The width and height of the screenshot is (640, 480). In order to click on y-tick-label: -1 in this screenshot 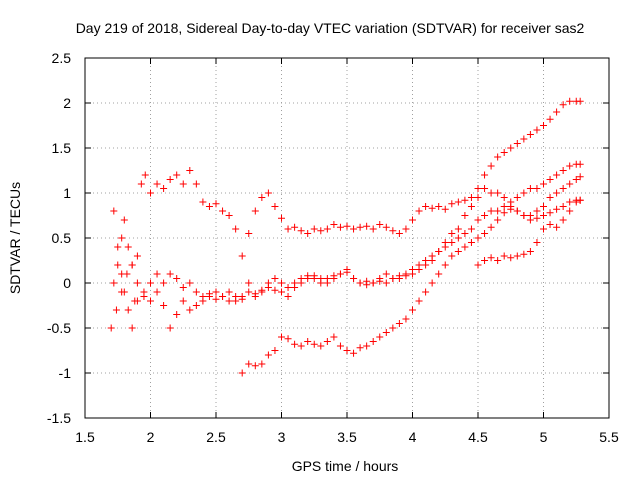, I will do `click(65, 373)`.